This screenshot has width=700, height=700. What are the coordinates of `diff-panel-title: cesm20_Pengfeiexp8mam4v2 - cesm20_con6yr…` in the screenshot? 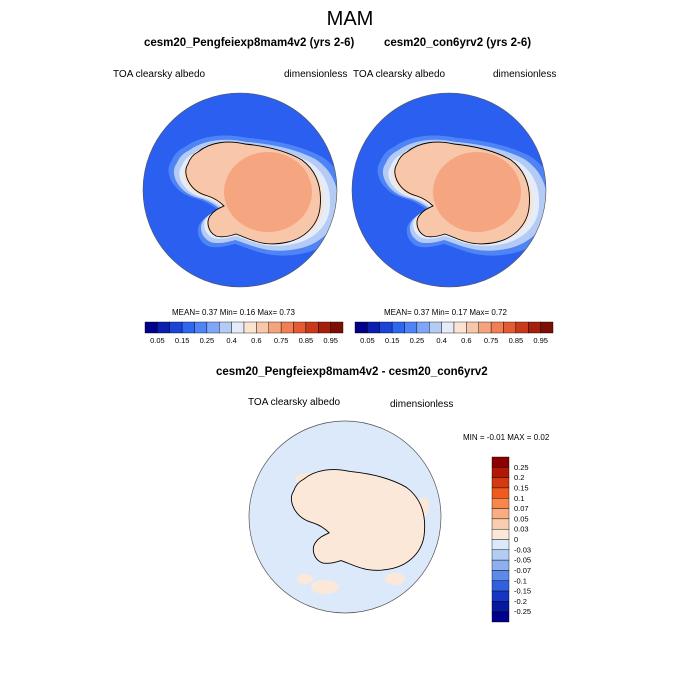 It's located at (352, 372).